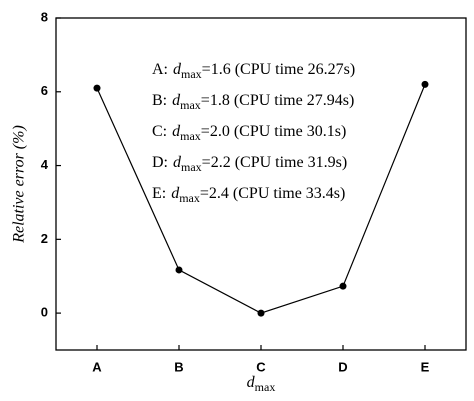 The width and height of the screenshot is (474, 401). What do you see at coordinates (159, 100) in the screenshot?
I see `annotation-label: B:` at bounding box center [159, 100].